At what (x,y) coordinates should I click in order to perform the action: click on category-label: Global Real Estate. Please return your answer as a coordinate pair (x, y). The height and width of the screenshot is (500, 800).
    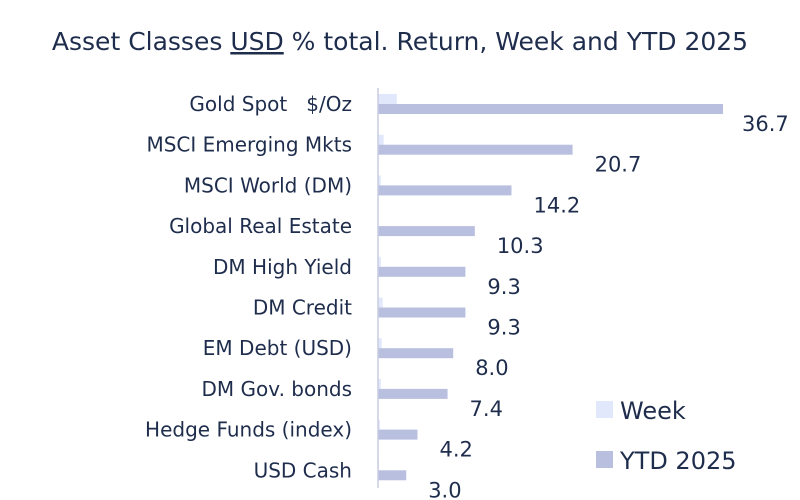
    Looking at the image, I should click on (260, 226).